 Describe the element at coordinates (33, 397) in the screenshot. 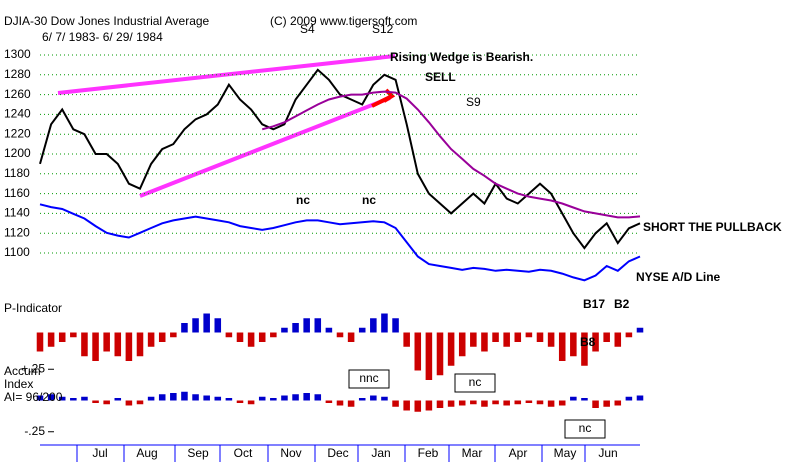

I see `panel-label: AI= 96/200` at that location.